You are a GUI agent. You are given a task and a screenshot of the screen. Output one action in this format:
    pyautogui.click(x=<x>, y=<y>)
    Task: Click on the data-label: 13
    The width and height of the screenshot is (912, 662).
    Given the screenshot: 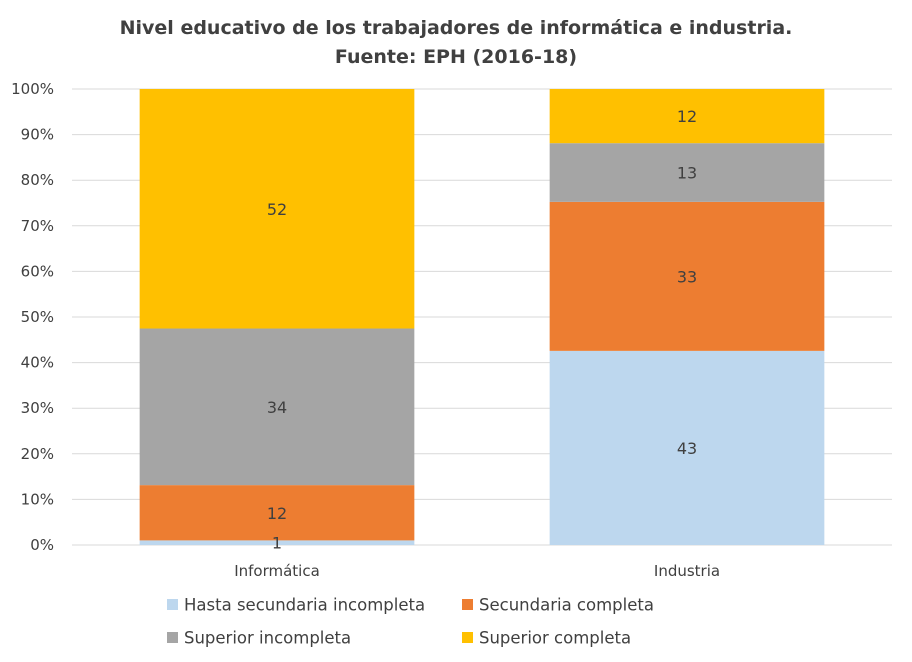 What is the action you would take?
    pyautogui.click(x=687, y=173)
    